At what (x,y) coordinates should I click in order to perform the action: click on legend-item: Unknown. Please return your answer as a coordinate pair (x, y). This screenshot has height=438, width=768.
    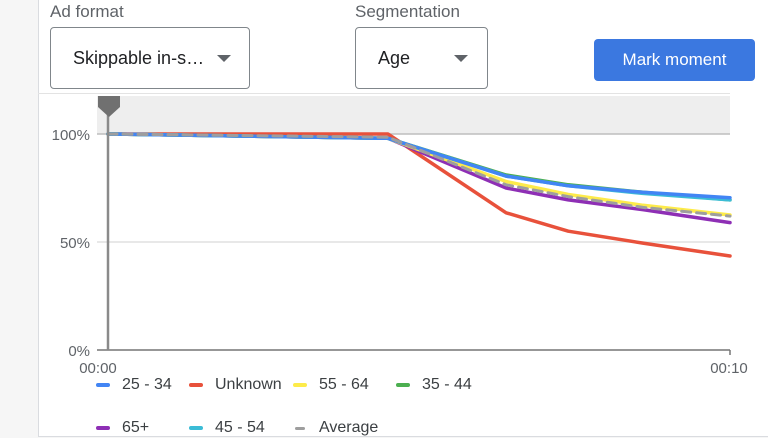
    Looking at the image, I should click on (235, 385).